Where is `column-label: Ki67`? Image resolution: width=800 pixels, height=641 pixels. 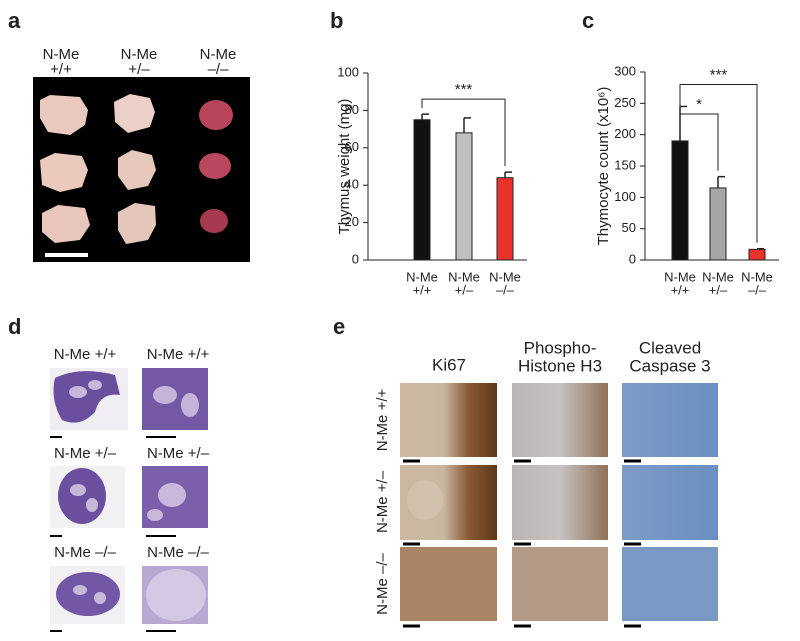
column-label: Ki67 is located at coordinates (449, 364).